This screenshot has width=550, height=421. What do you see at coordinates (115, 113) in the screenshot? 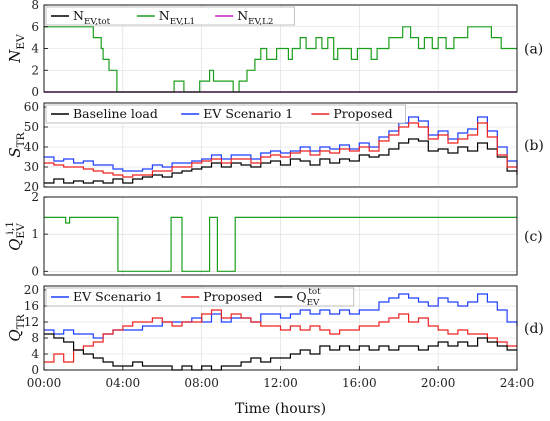
I see `legend-label: Baseline load` at bounding box center [115, 113].